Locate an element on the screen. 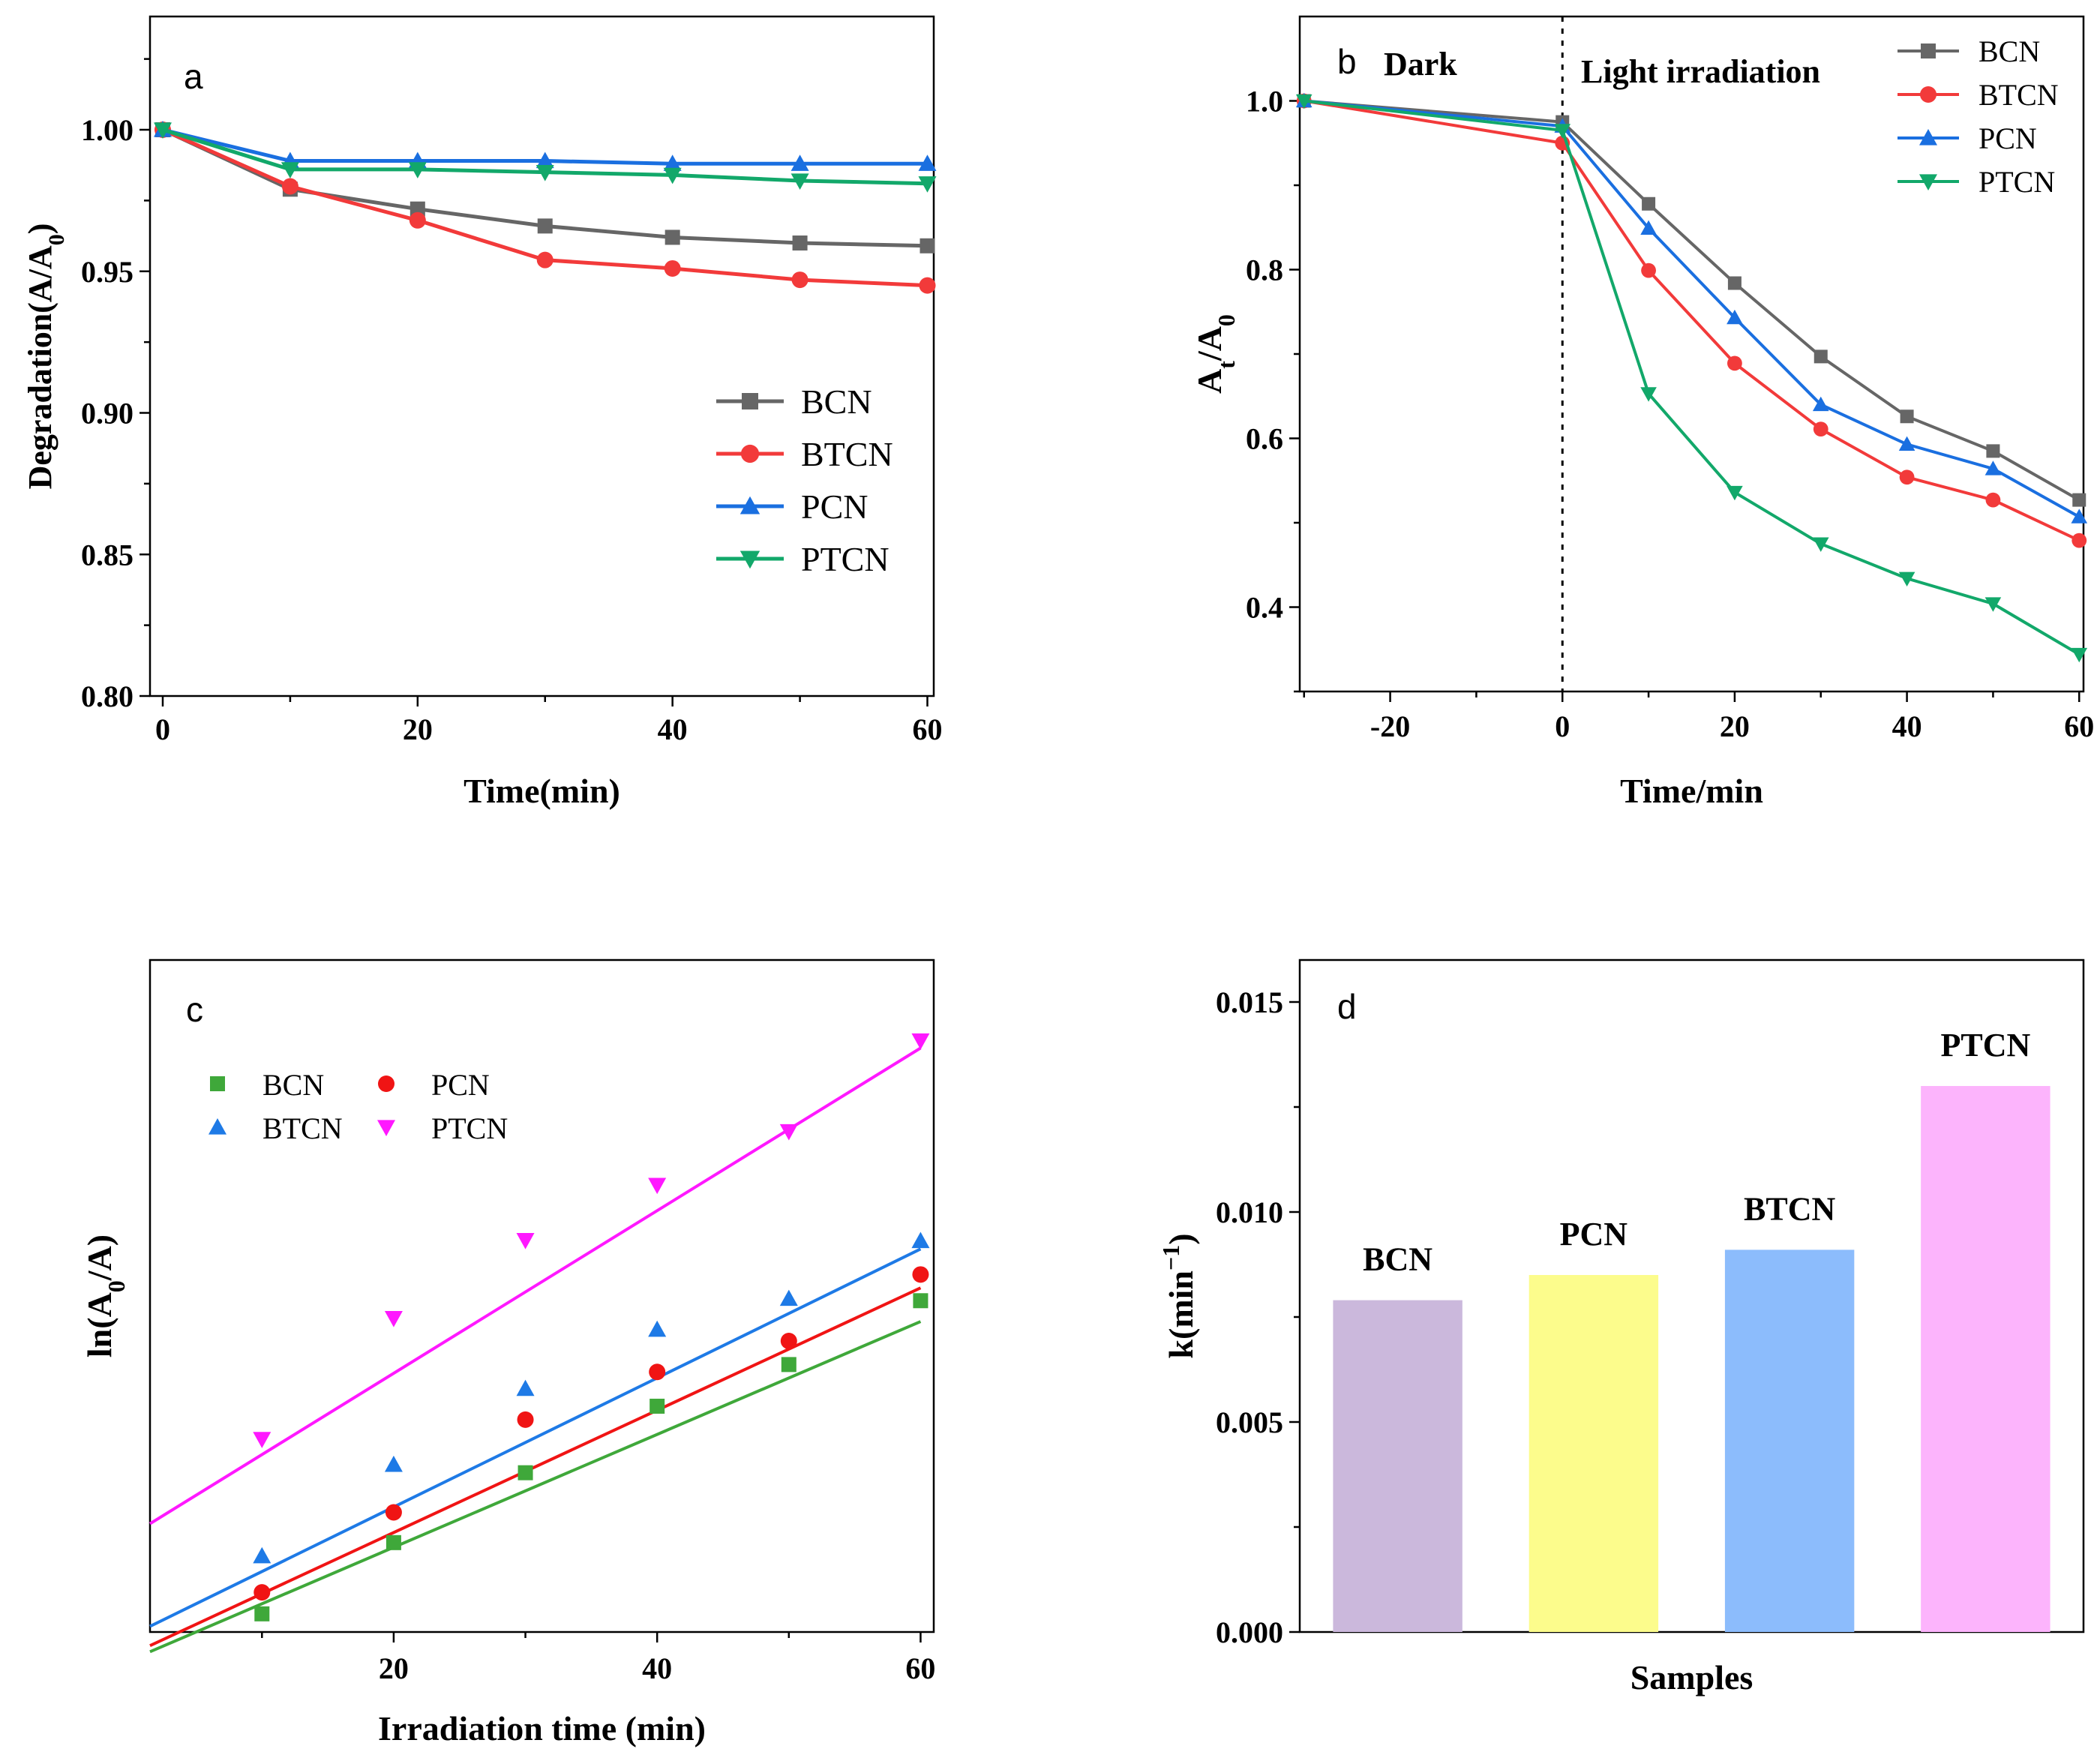  panel-c-legend-label: BCN is located at coordinates (293, 1085).